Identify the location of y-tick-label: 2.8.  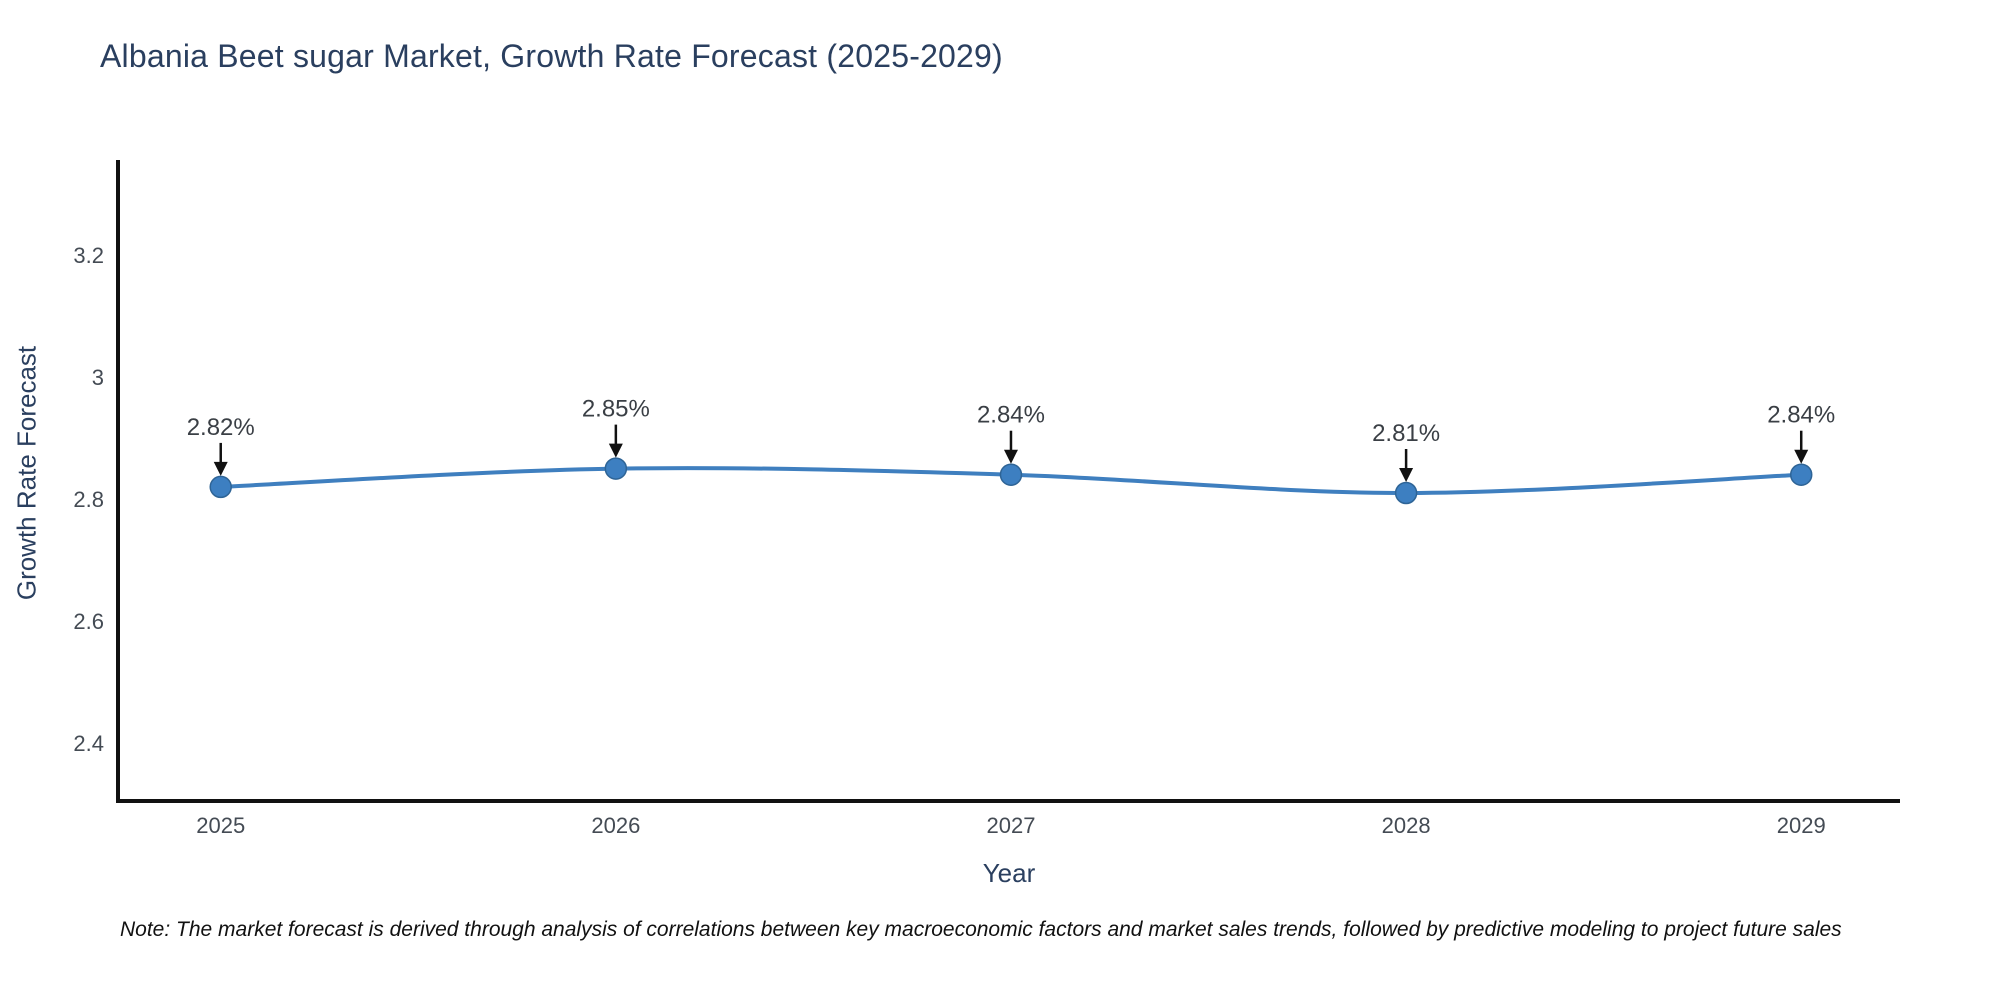
(88, 499).